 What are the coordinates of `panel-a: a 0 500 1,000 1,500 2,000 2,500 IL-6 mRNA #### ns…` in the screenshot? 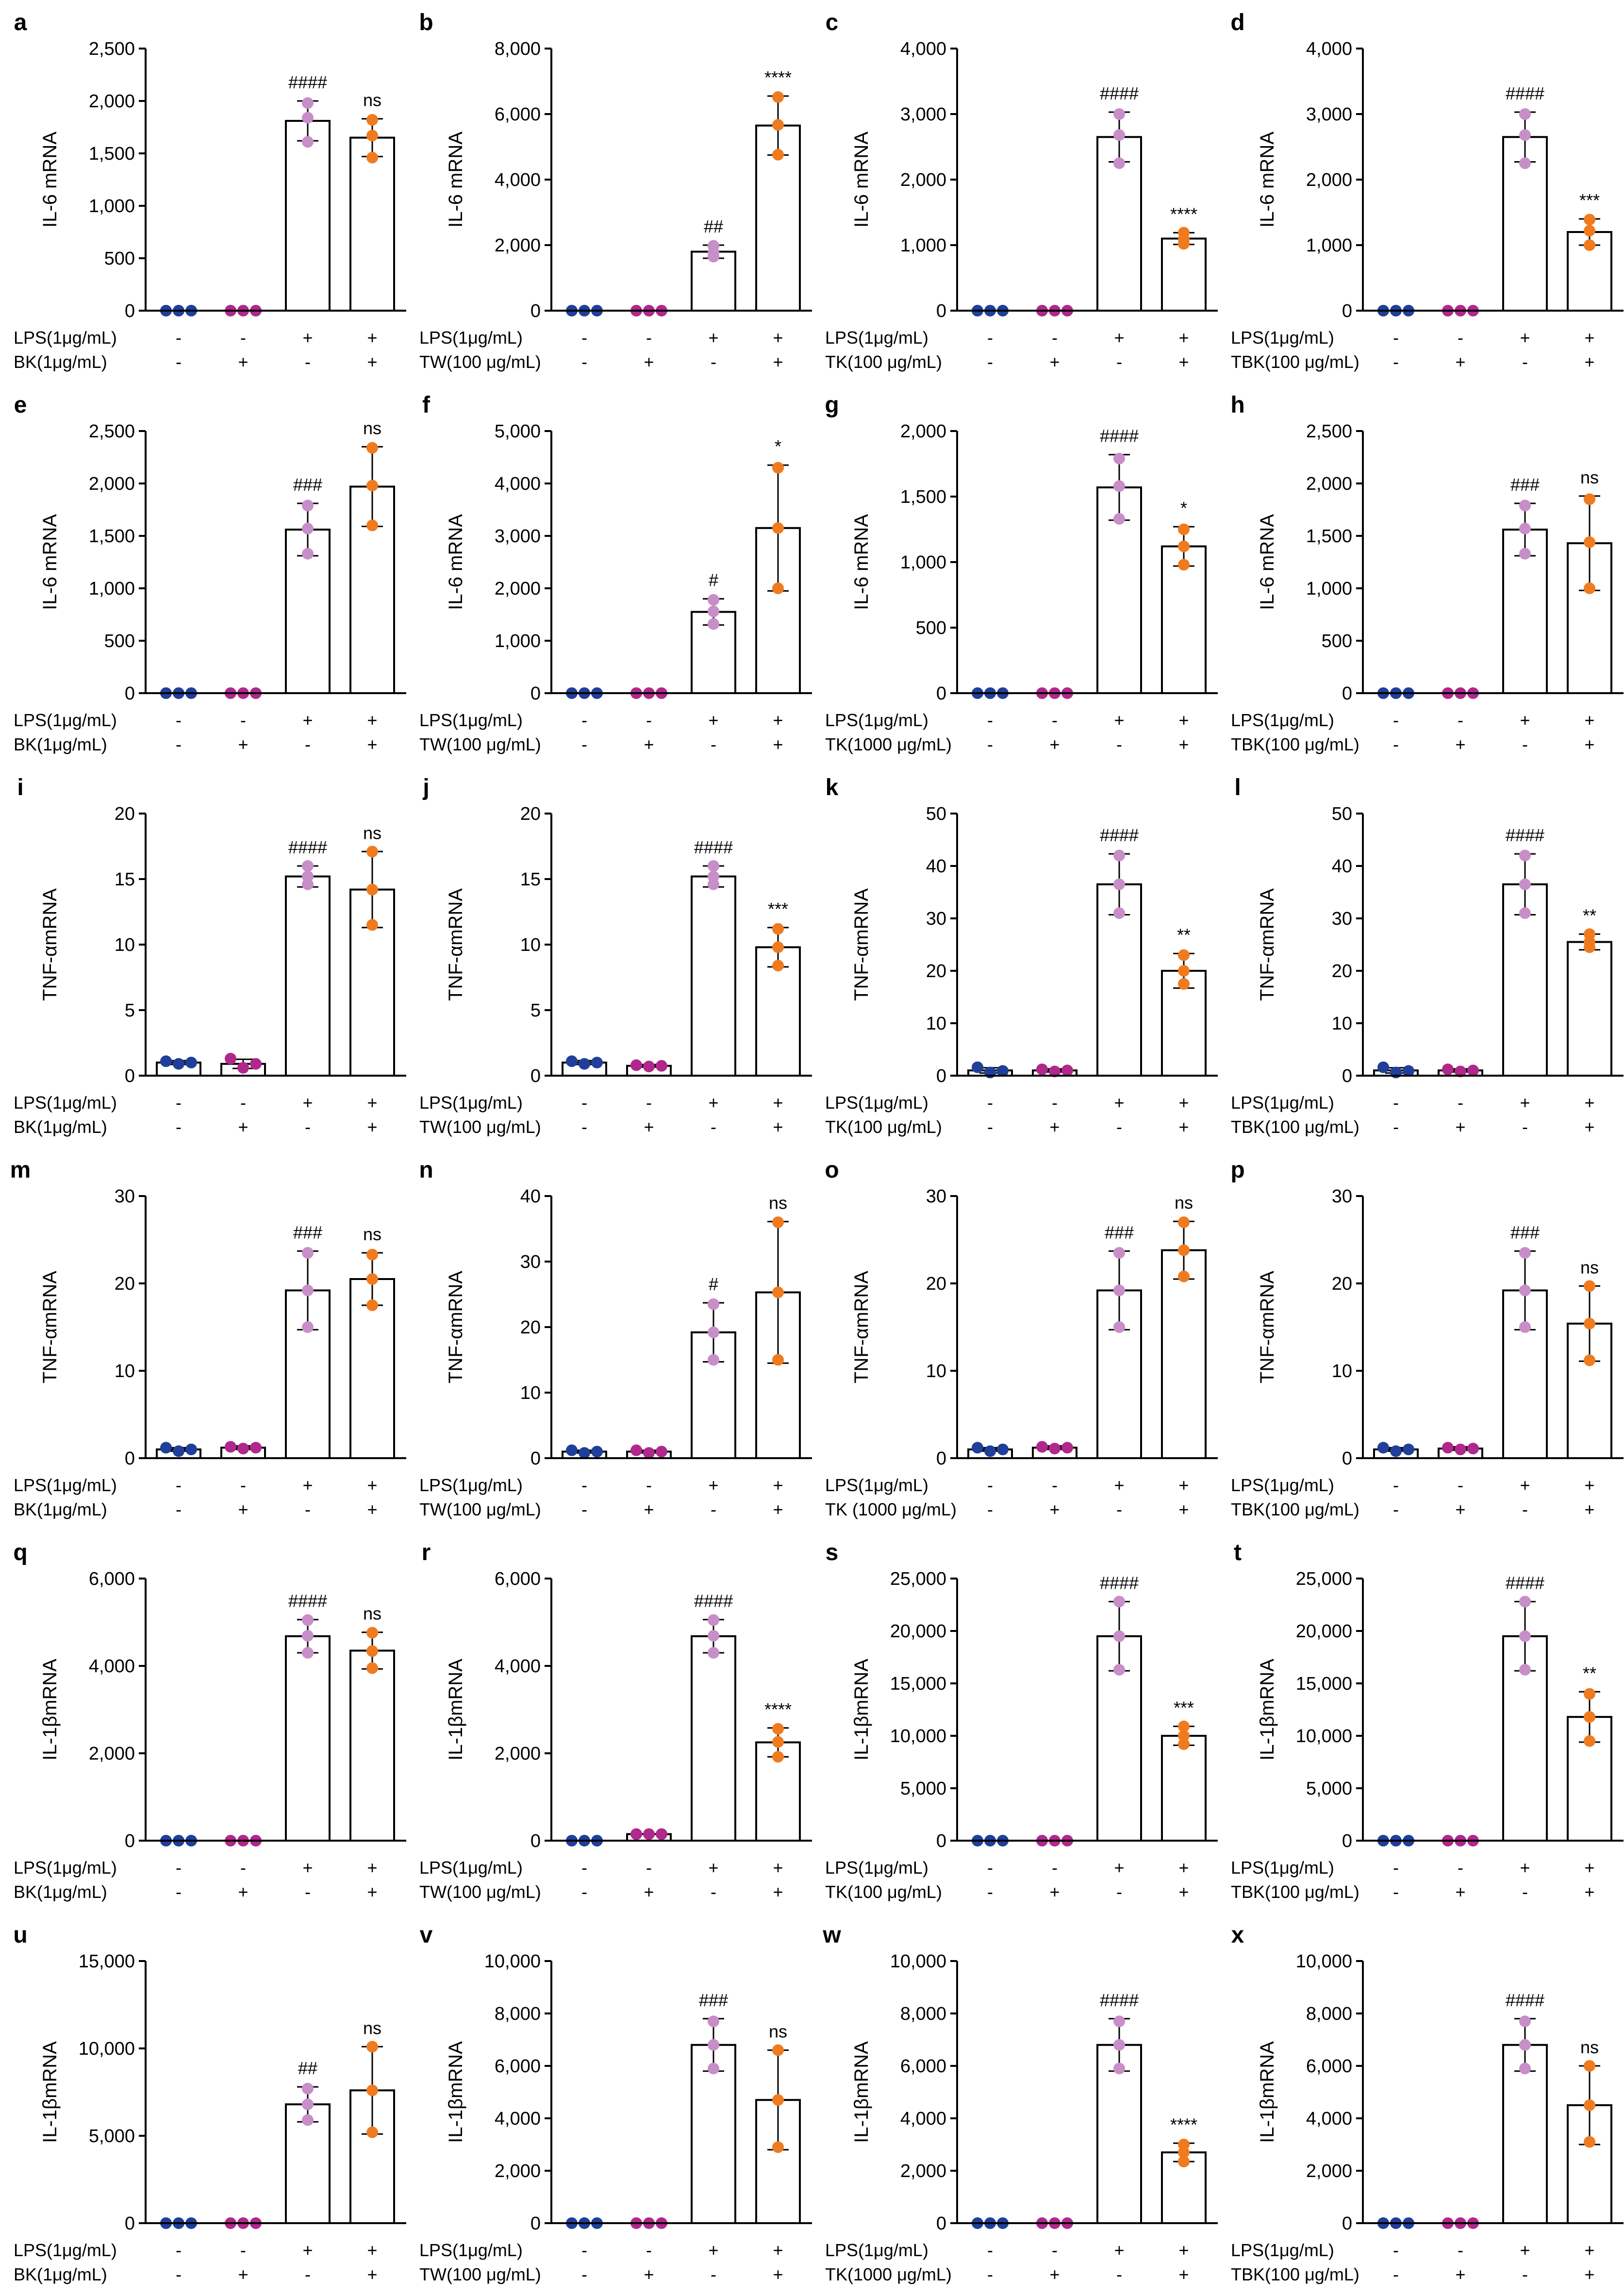 It's located at (203, 191).